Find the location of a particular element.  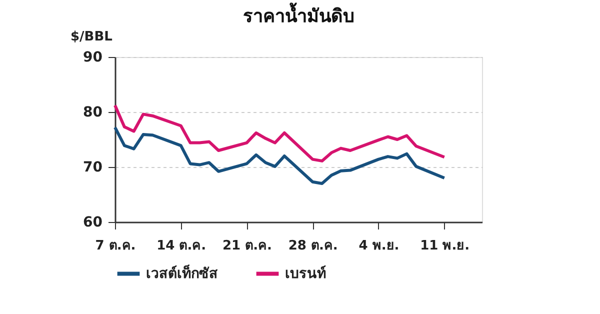

y-tick-label: 70 is located at coordinates (93, 168).